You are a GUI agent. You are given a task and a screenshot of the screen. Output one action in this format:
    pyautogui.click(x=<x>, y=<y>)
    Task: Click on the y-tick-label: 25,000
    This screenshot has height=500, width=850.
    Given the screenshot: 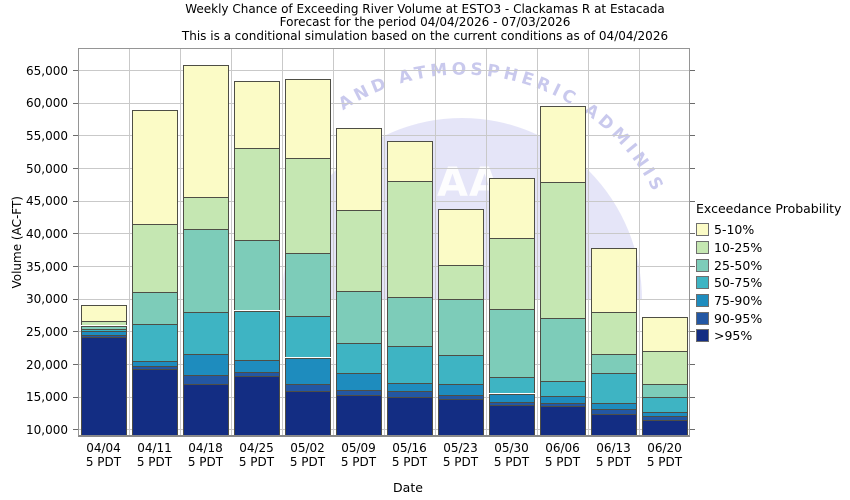 What is the action you would take?
    pyautogui.click(x=47, y=331)
    